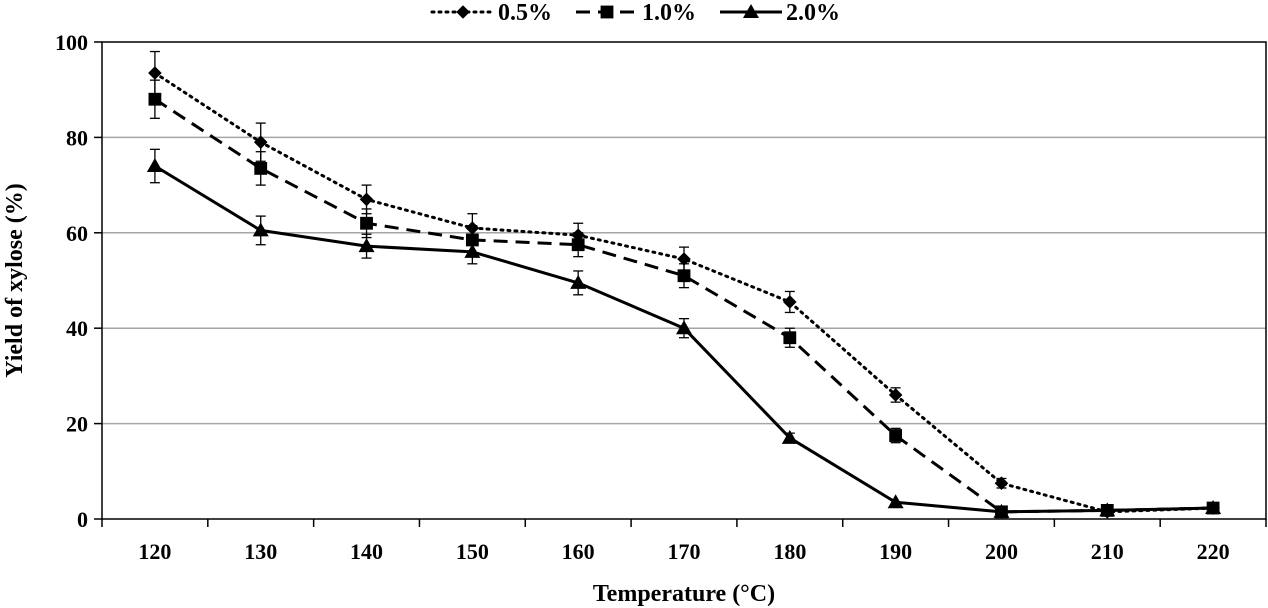  I want to click on x-tick-label: 150, so click(472, 551).